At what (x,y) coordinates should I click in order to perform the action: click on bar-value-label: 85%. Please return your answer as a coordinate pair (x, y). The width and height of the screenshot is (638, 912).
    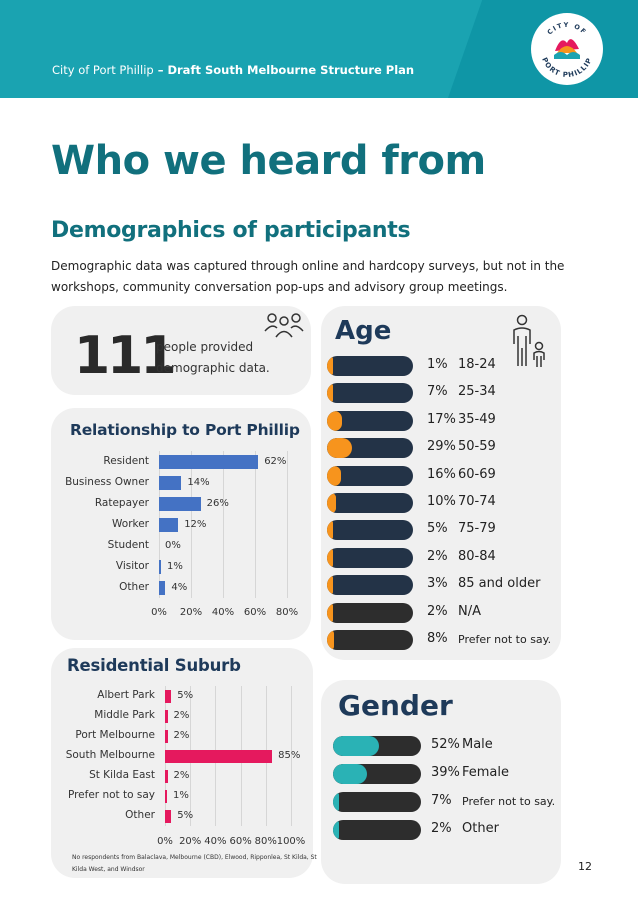
    Looking at the image, I should click on (289, 755).